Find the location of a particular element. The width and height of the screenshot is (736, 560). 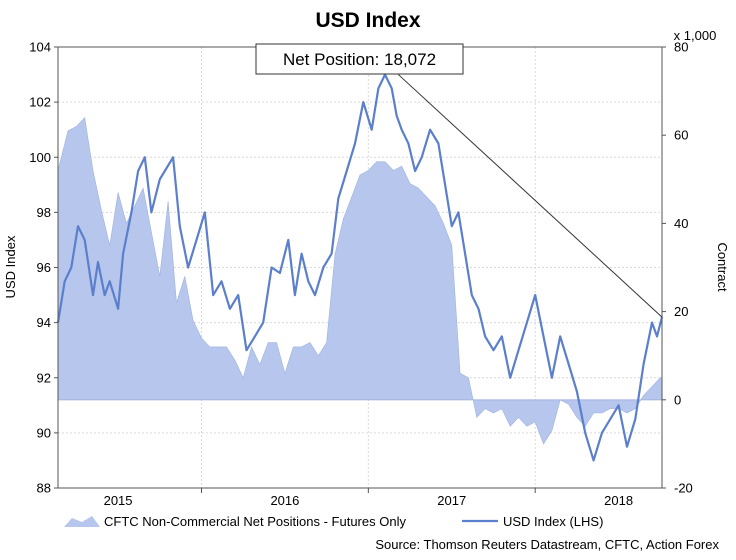

left-axis-label: USD Index is located at coordinates (10, 266).